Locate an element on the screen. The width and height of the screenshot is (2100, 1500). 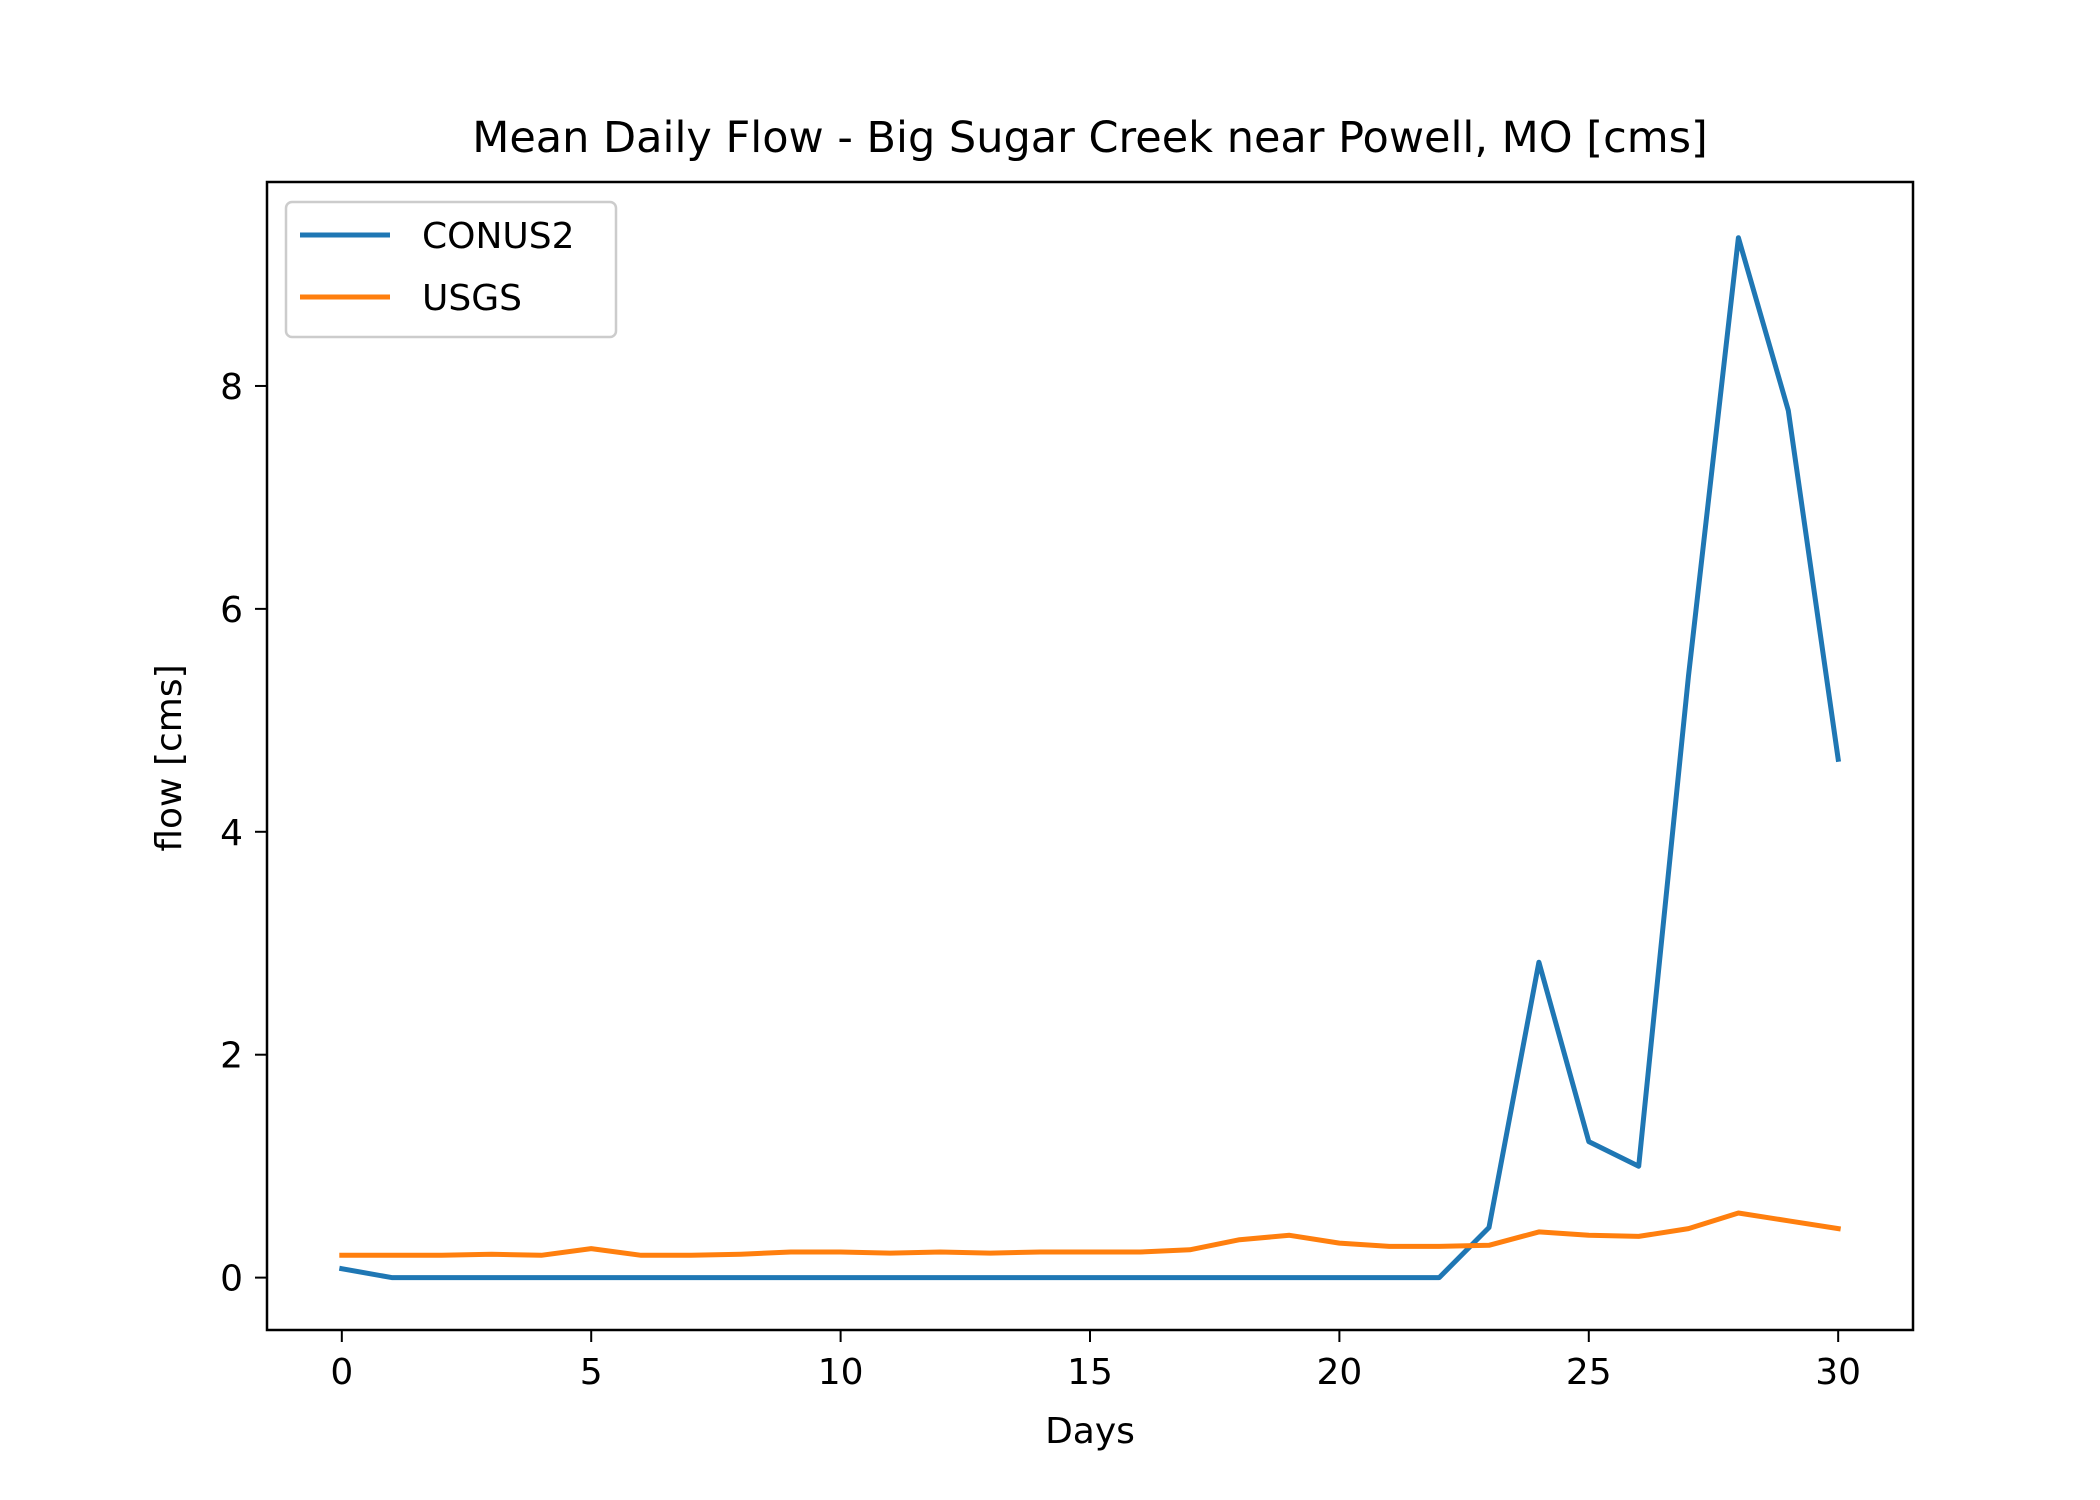
x-axis-label: Days is located at coordinates (1090, 1431).